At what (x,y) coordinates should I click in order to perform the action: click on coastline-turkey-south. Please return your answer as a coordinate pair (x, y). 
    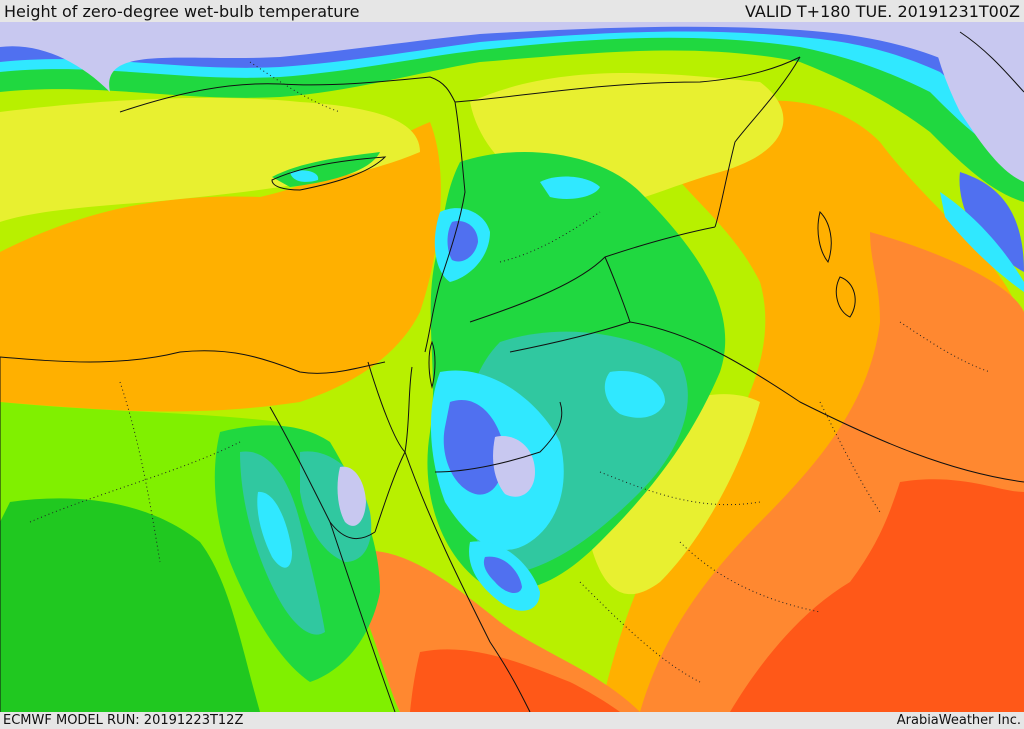
    Looking at the image, I should click on (287, 94).